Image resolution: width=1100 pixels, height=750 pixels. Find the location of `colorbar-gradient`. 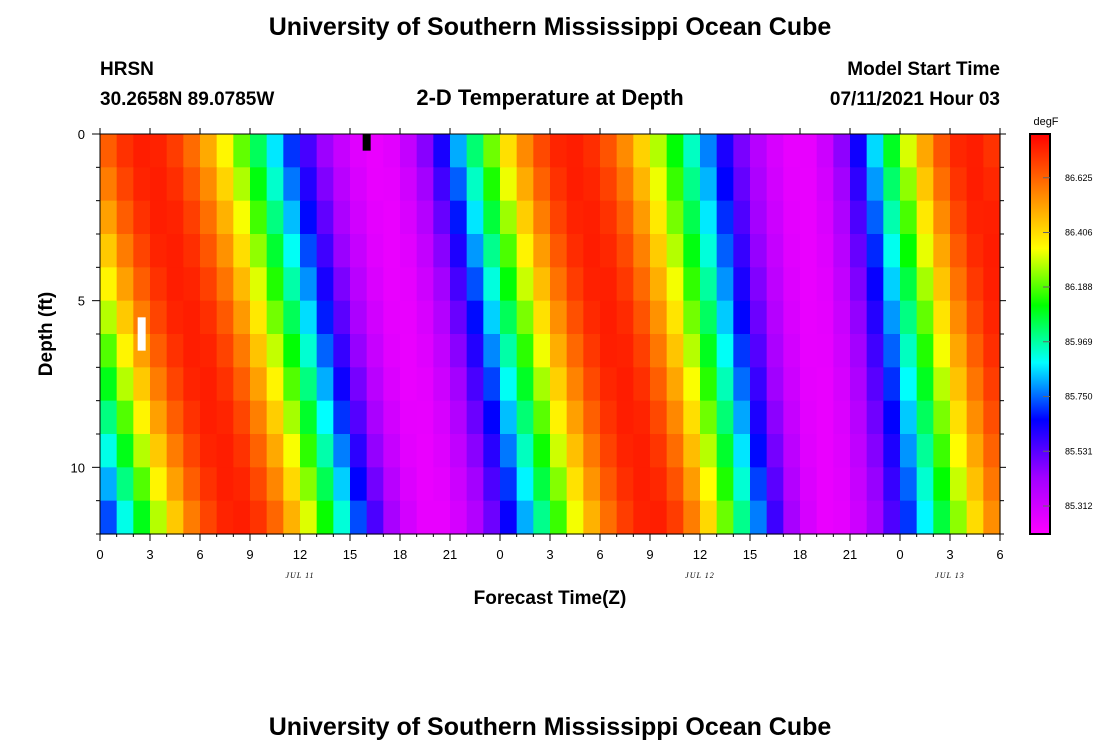

colorbar-gradient is located at coordinates (1040, 334).